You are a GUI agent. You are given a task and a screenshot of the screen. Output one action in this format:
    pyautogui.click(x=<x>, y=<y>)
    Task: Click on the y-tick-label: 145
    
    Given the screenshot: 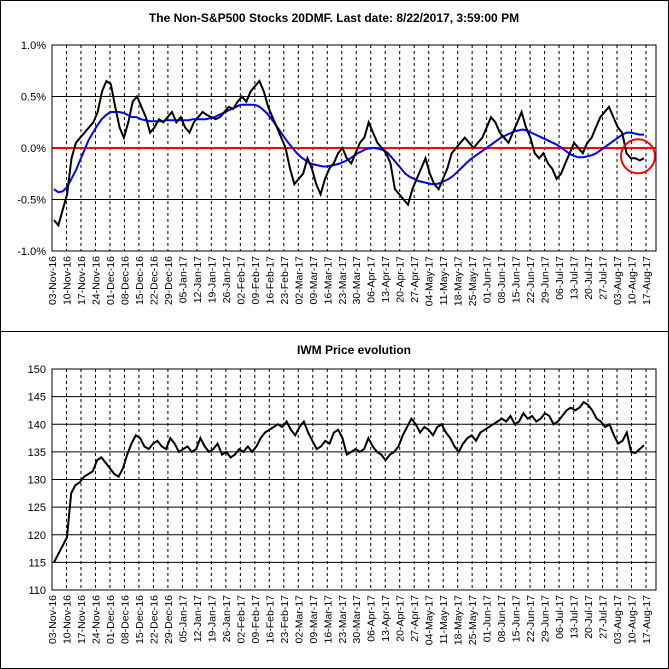 What is the action you would take?
    pyautogui.click(x=37, y=398)
    